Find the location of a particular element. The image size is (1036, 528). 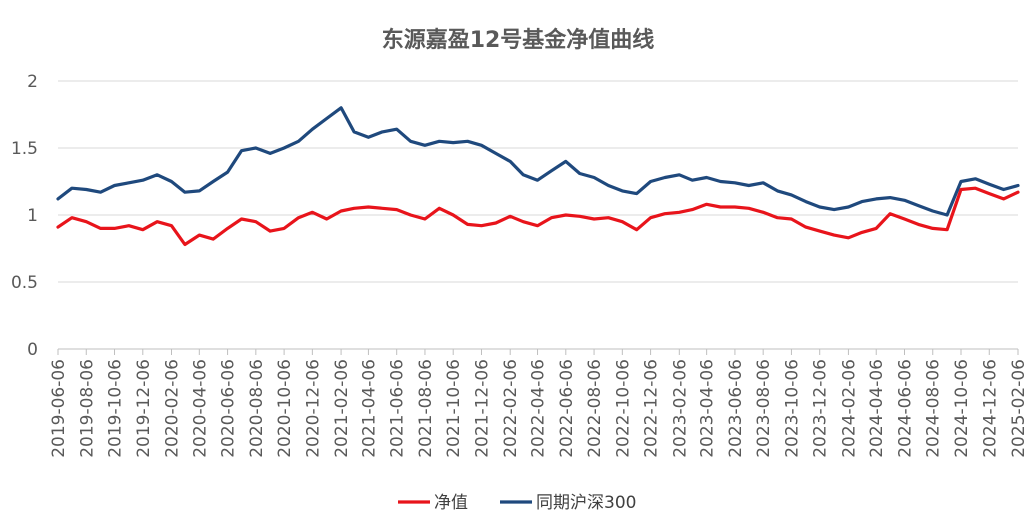

x-tick-label: 2023-08-06 is located at coordinates (764, 408).